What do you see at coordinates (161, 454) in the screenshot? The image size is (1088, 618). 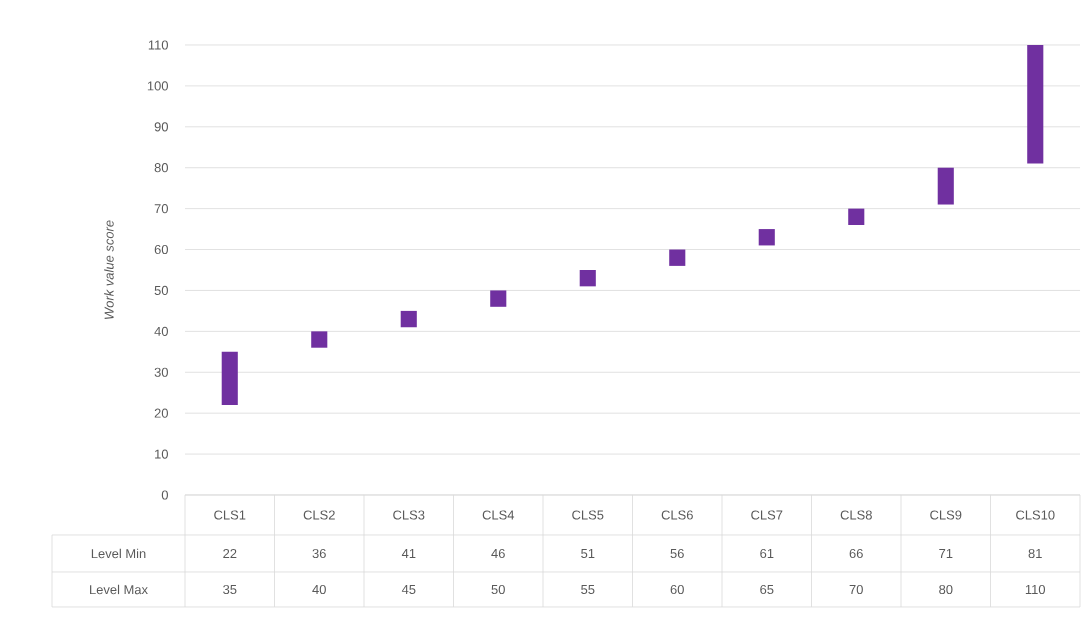 I see `y-tick-label: 10` at bounding box center [161, 454].